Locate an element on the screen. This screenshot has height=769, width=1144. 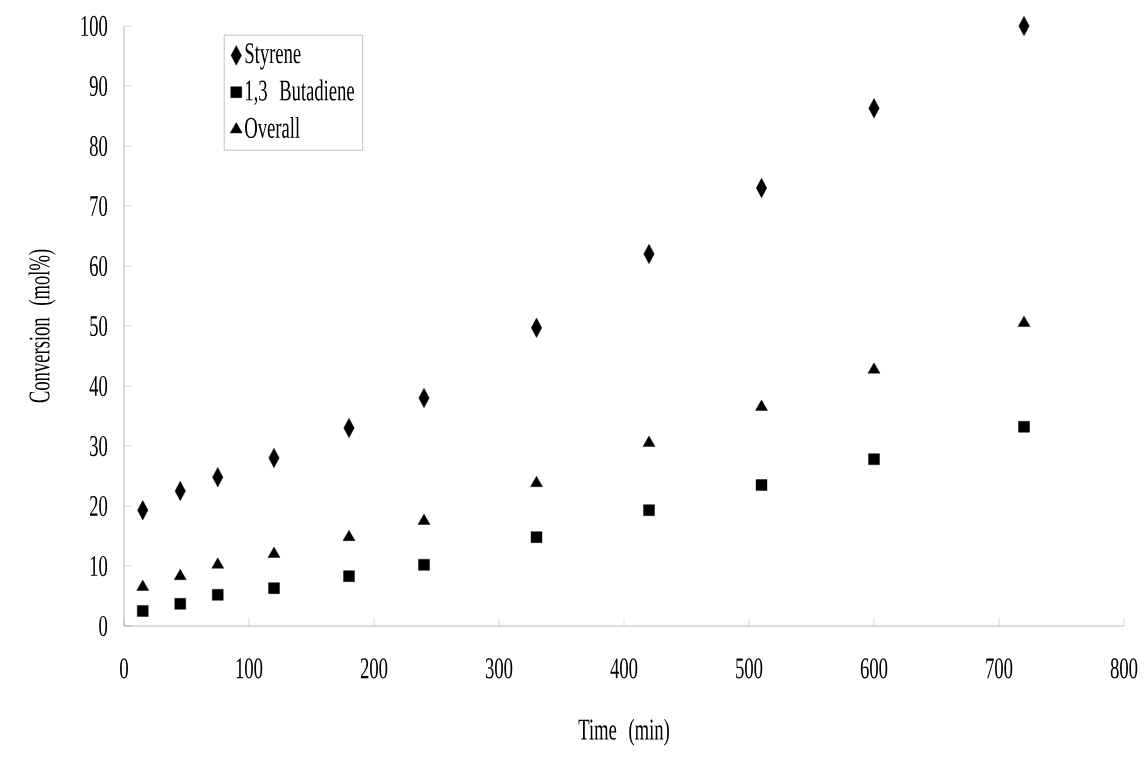
y-tick-label: 20 is located at coordinates (99, 506).